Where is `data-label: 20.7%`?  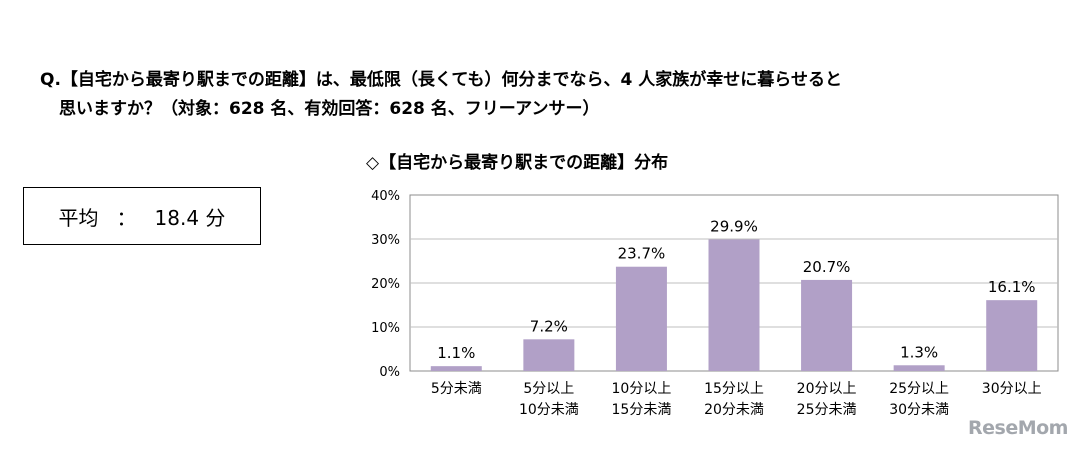 data-label: 20.7% is located at coordinates (827, 267).